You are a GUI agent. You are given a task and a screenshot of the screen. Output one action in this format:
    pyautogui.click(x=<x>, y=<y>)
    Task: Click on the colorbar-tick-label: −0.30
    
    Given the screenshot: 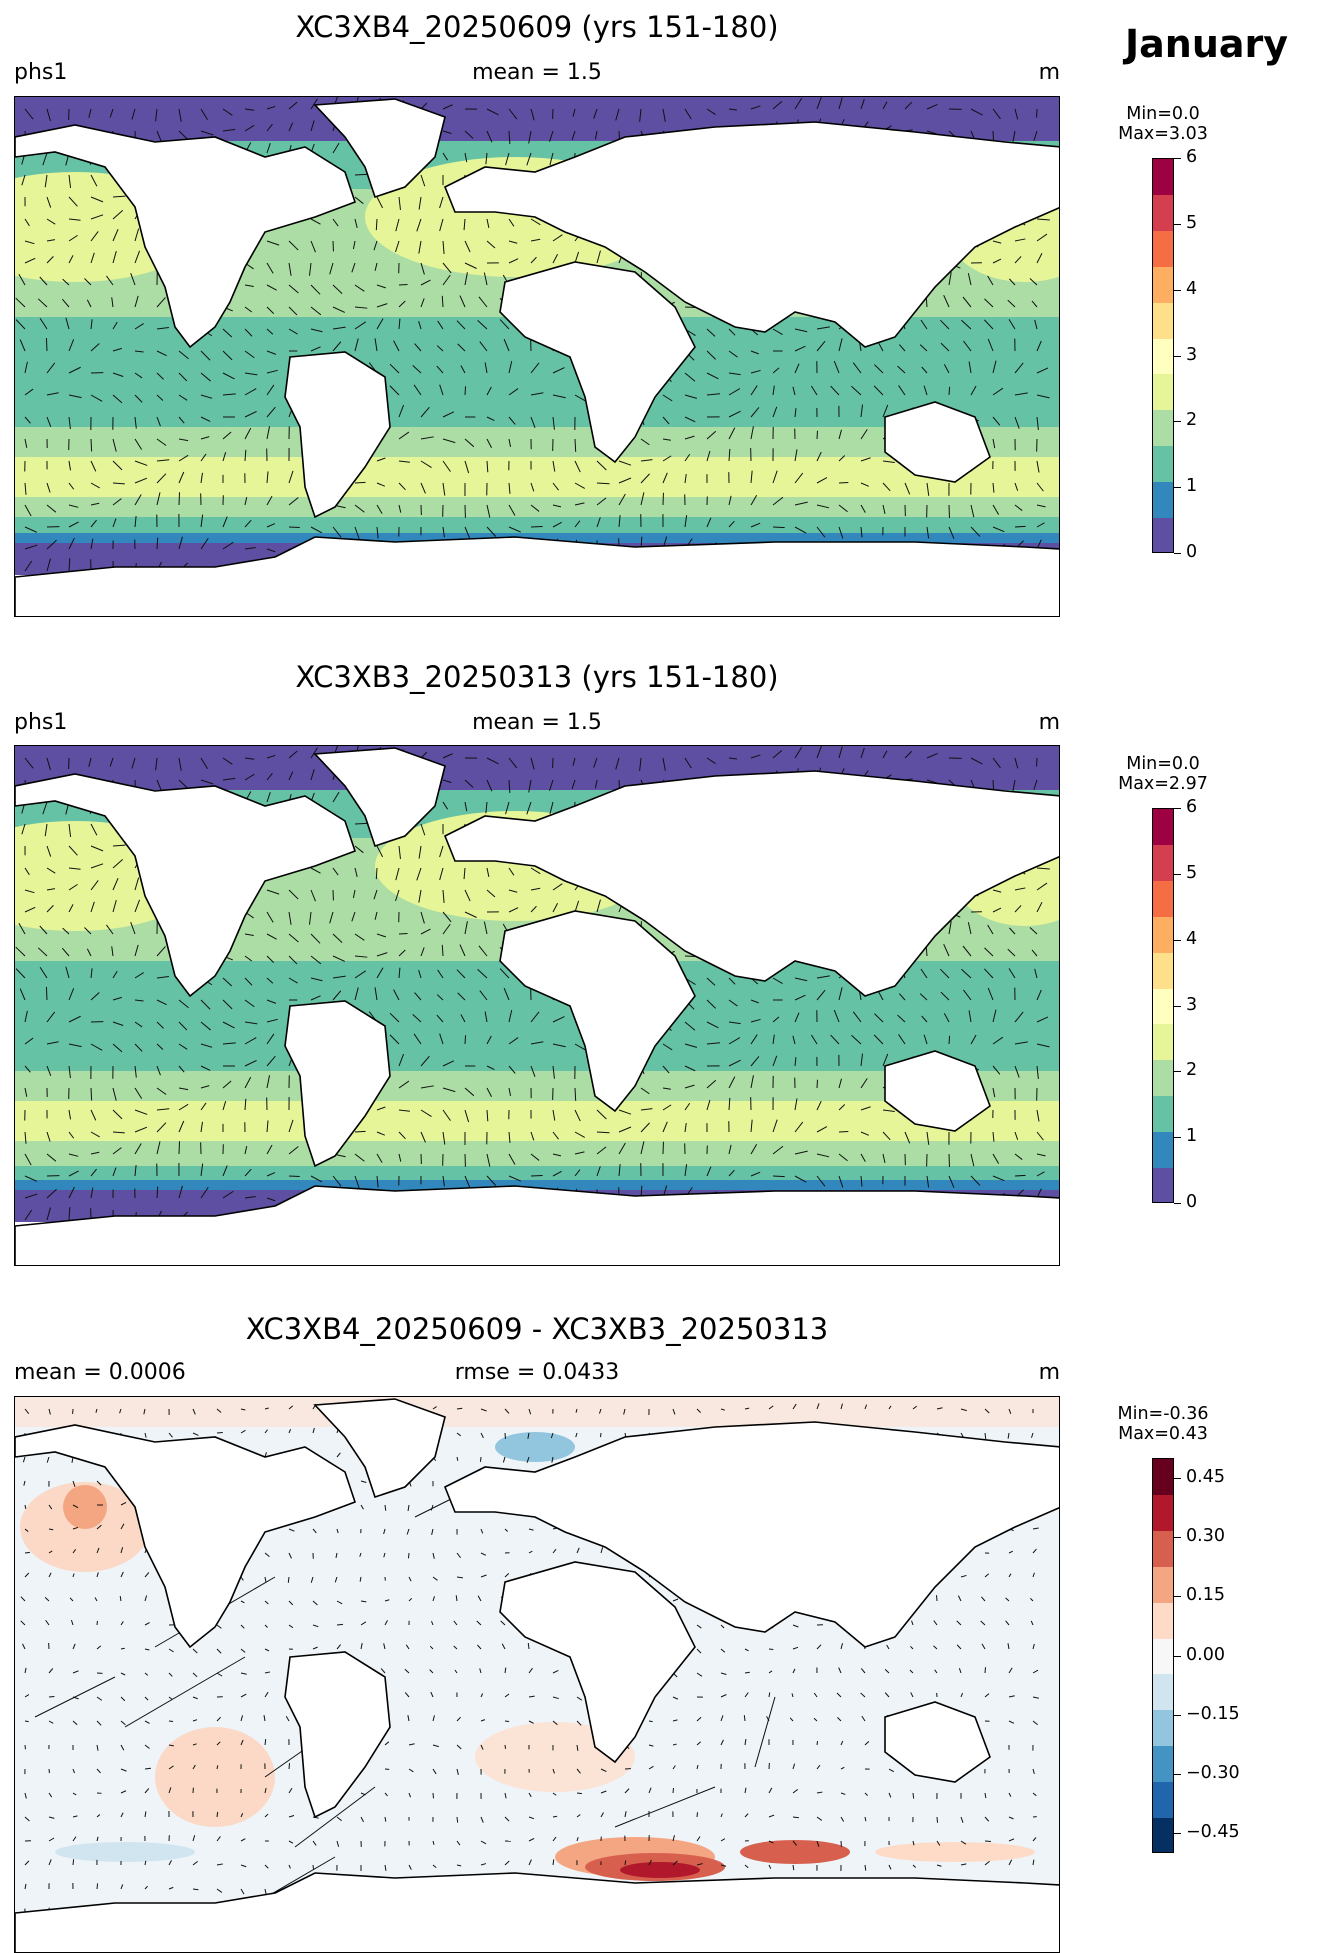 What is the action you would take?
    pyautogui.click(x=1213, y=1773)
    